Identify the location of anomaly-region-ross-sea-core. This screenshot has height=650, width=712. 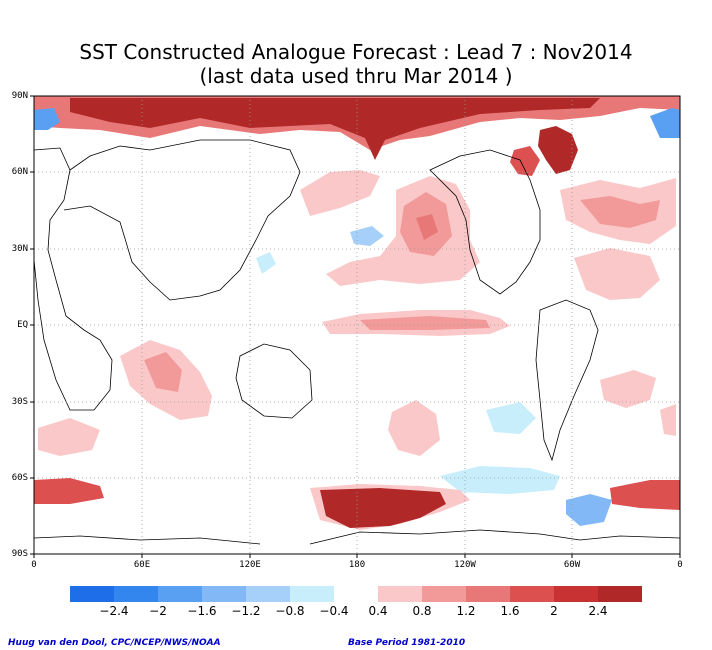
(383, 508).